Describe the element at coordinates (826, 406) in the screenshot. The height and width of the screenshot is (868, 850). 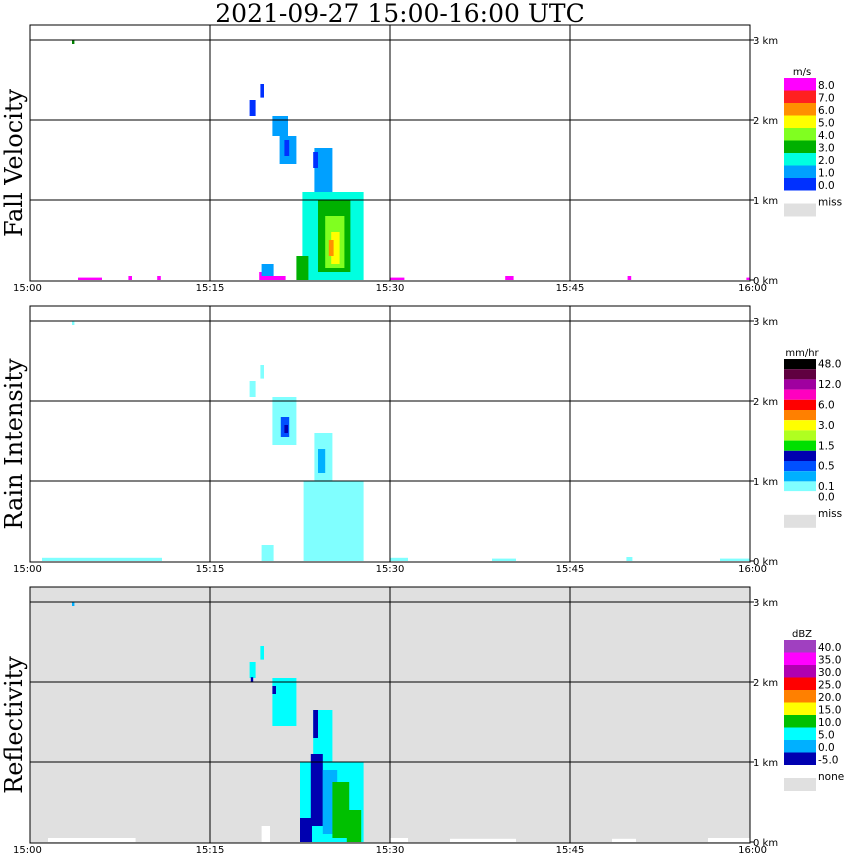
I see `legend-label: 6.0` at that location.